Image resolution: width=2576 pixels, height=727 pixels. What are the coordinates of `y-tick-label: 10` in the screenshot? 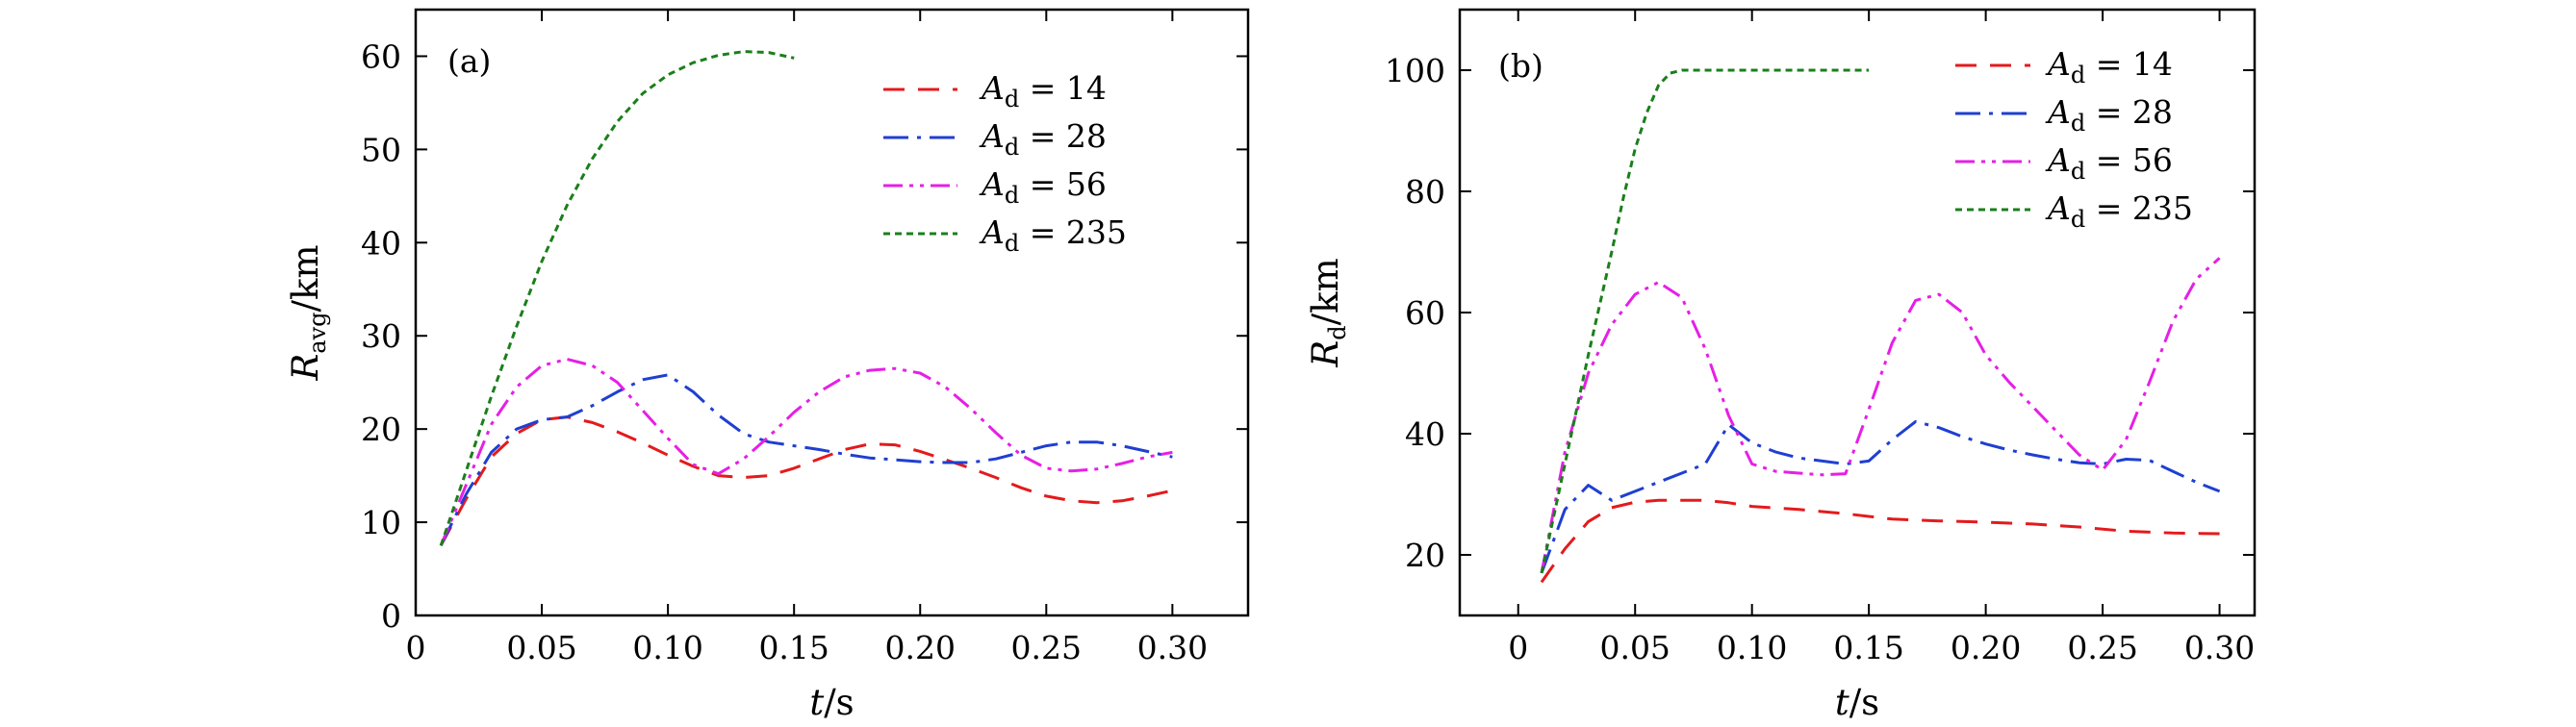 It's located at (381, 522).